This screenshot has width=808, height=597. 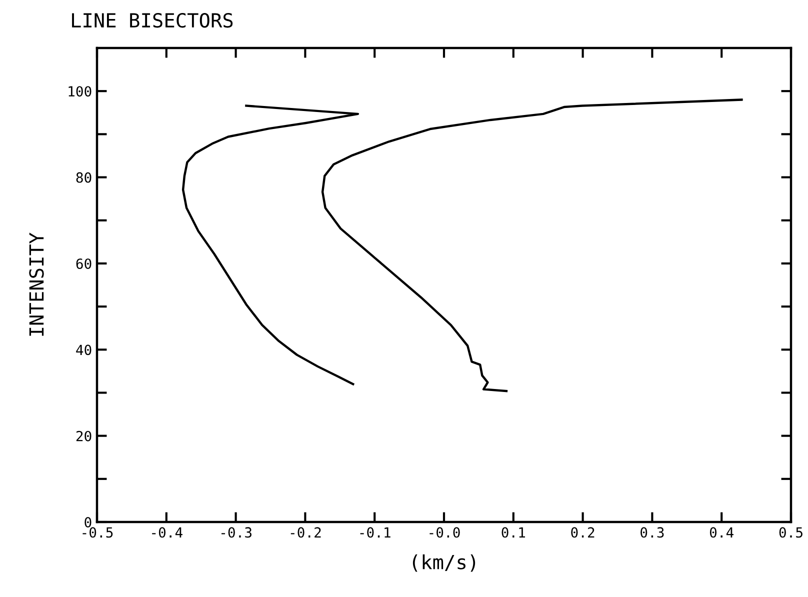 I want to click on y-axis-title: INTENSITY, so click(x=36, y=284).